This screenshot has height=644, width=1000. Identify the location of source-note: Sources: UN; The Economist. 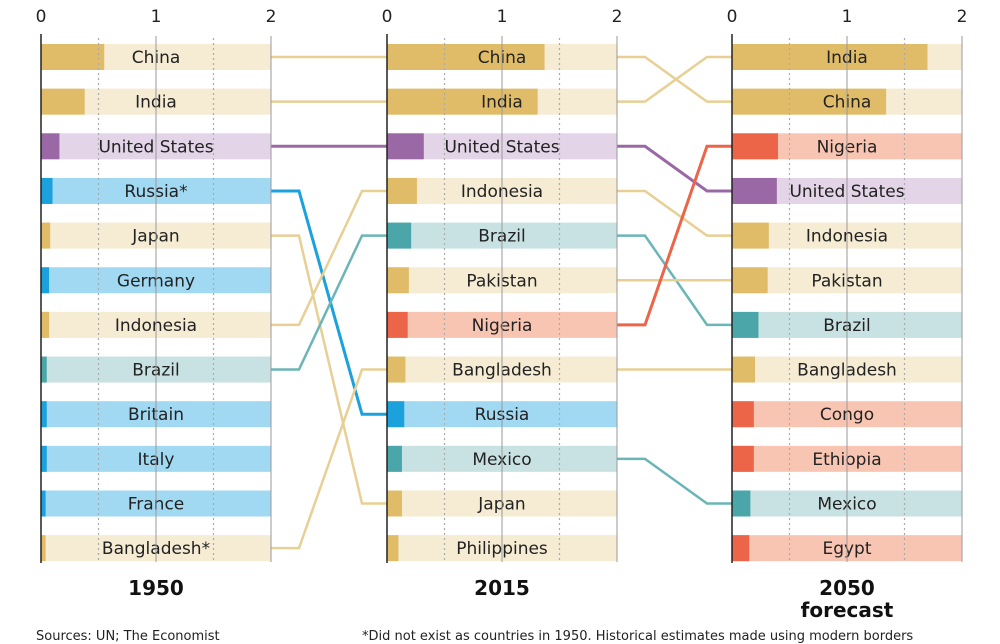
(128, 636).